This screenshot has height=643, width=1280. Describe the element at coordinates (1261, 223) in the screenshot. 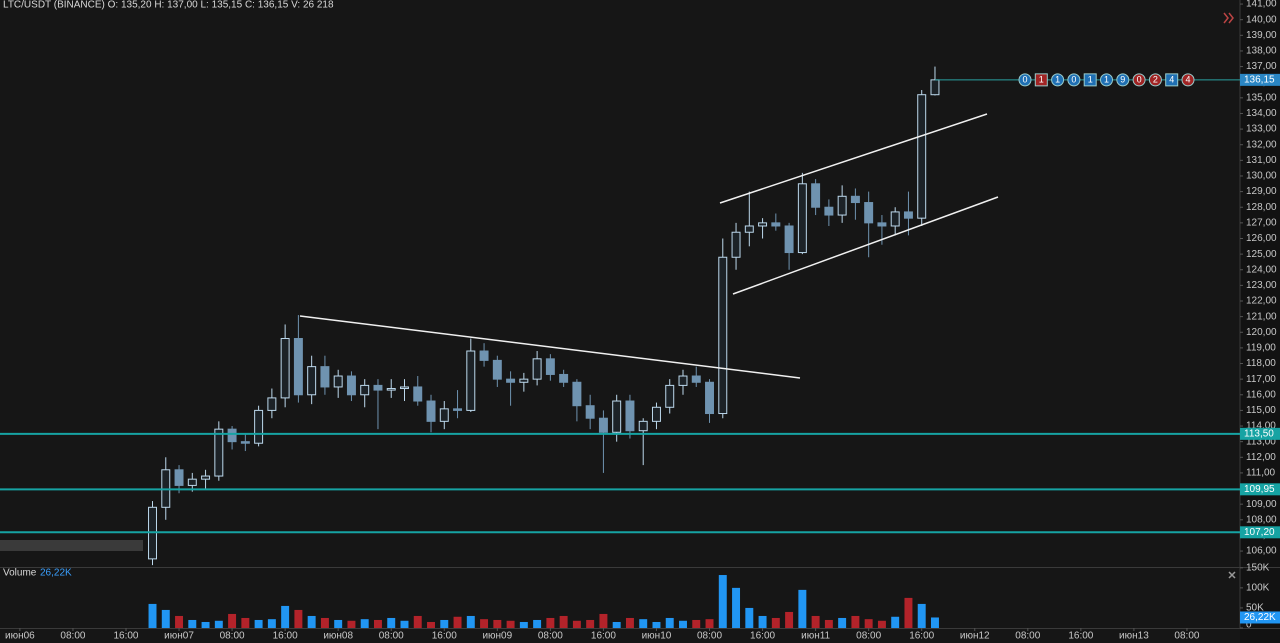

I see `y-tick-label: 127,00` at that location.